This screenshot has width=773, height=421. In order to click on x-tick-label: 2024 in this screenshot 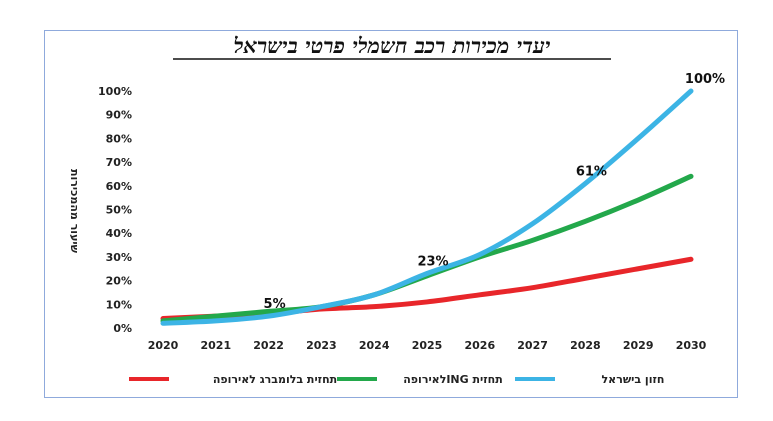, I will do `click(374, 345)`.